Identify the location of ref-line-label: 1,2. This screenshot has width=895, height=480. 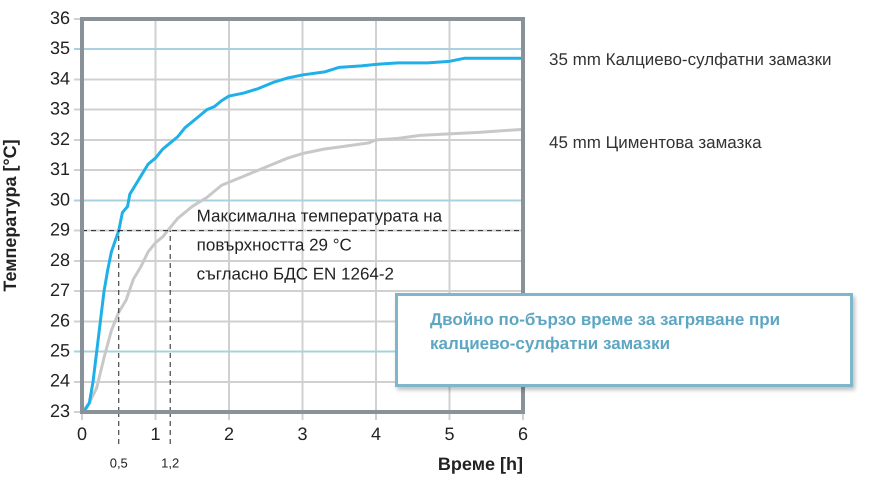
(170, 463).